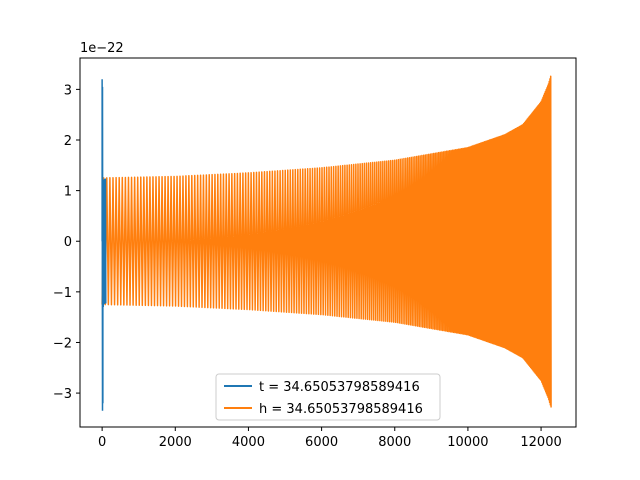 The image size is (640, 480). Describe the element at coordinates (62, 343) in the screenshot. I see `y-tick-label: −2` at that location.